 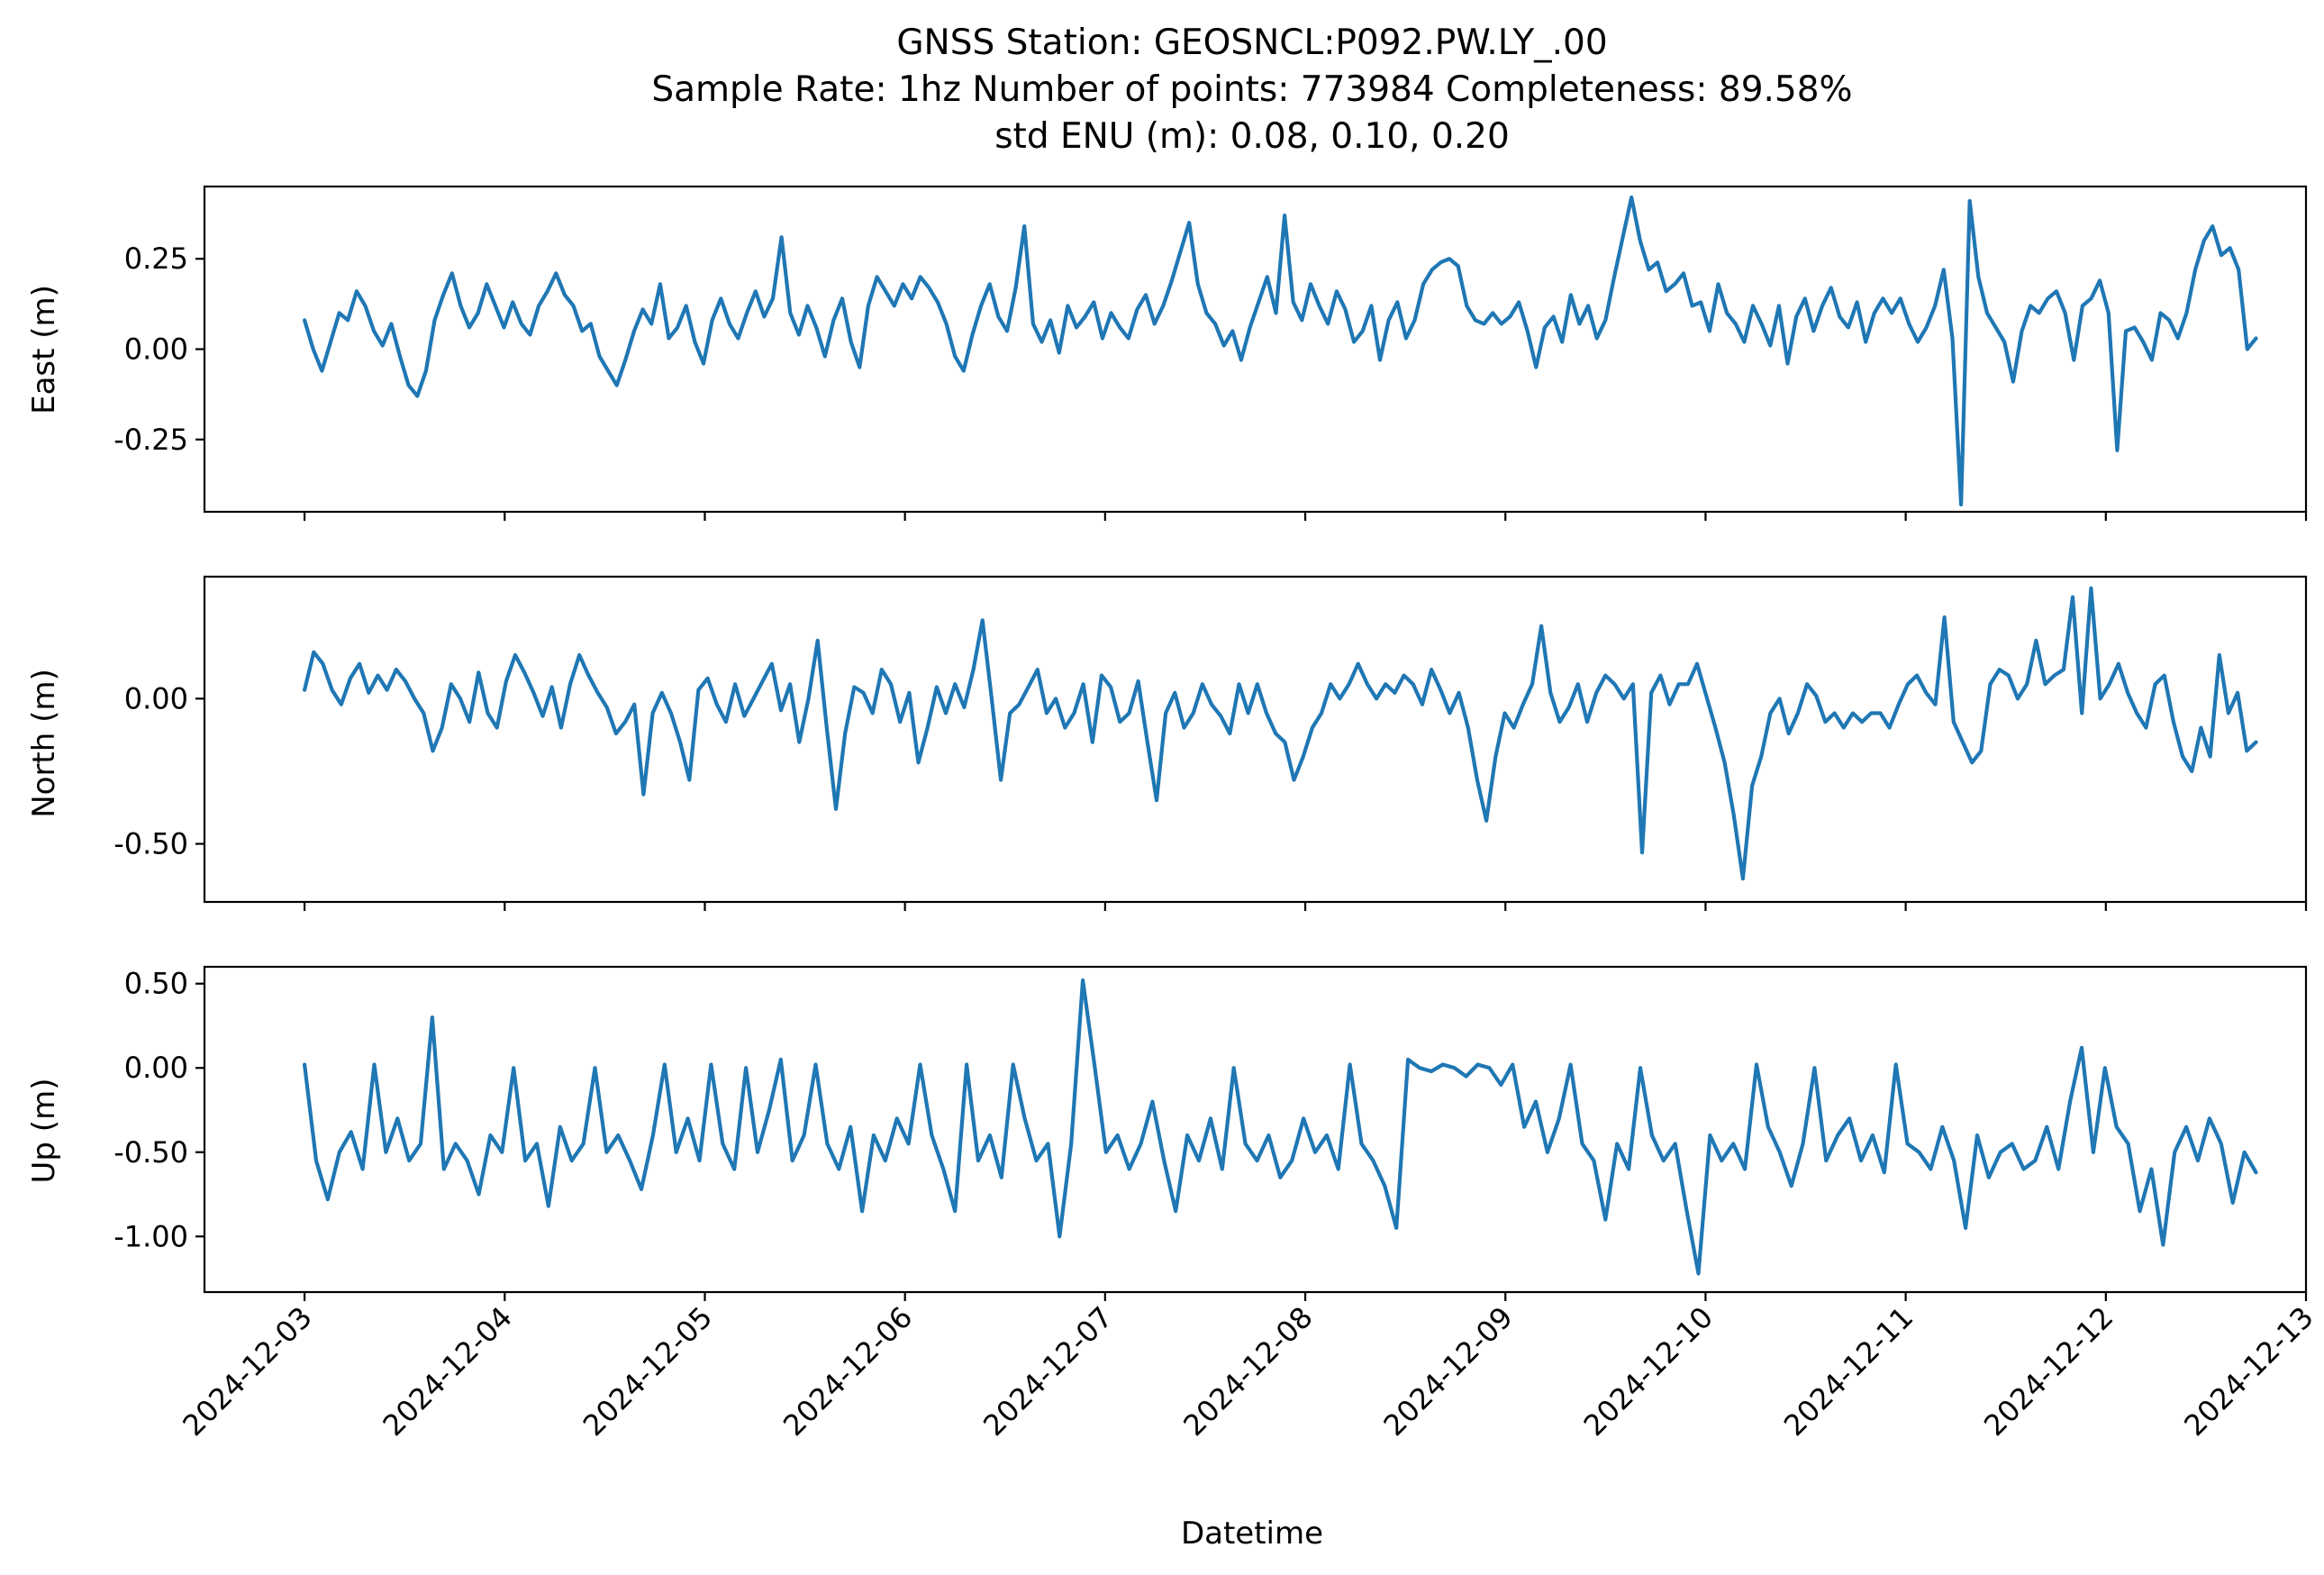 What do you see at coordinates (1252, 136) in the screenshot?
I see `title-line-std-enu: std ENU (m): 0.08, 0.10, 0.20` at bounding box center [1252, 136].